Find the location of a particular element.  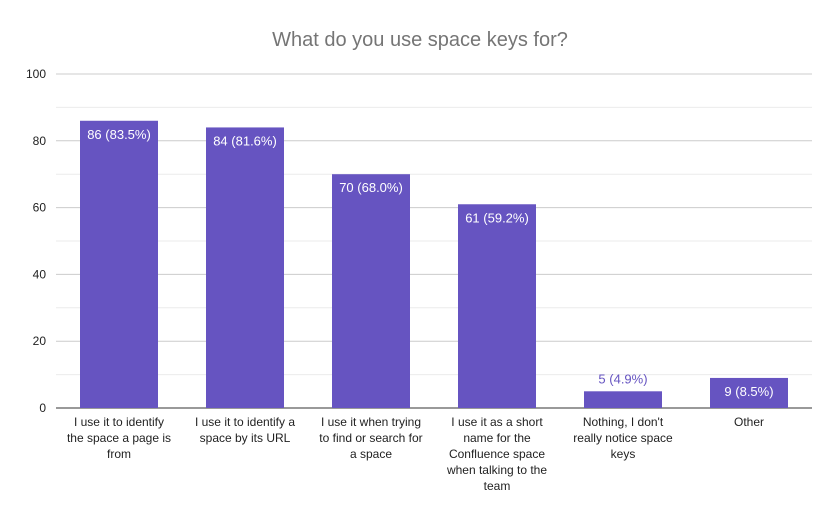

data-label: 84 (81.6%) is located at coordinates (245, 140).